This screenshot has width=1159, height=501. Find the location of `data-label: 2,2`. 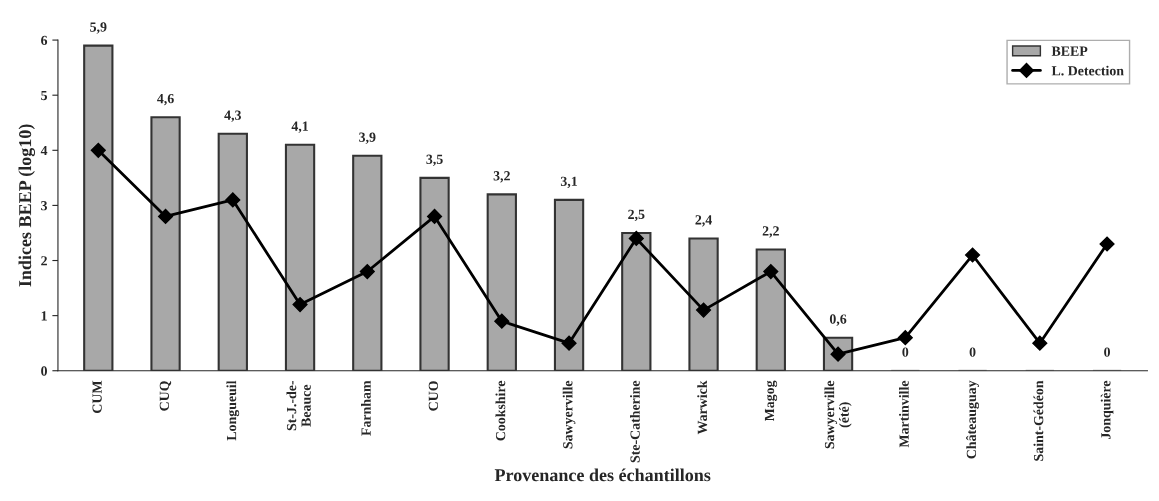

data-label: 2,2 is located at coordinates (770, 232).